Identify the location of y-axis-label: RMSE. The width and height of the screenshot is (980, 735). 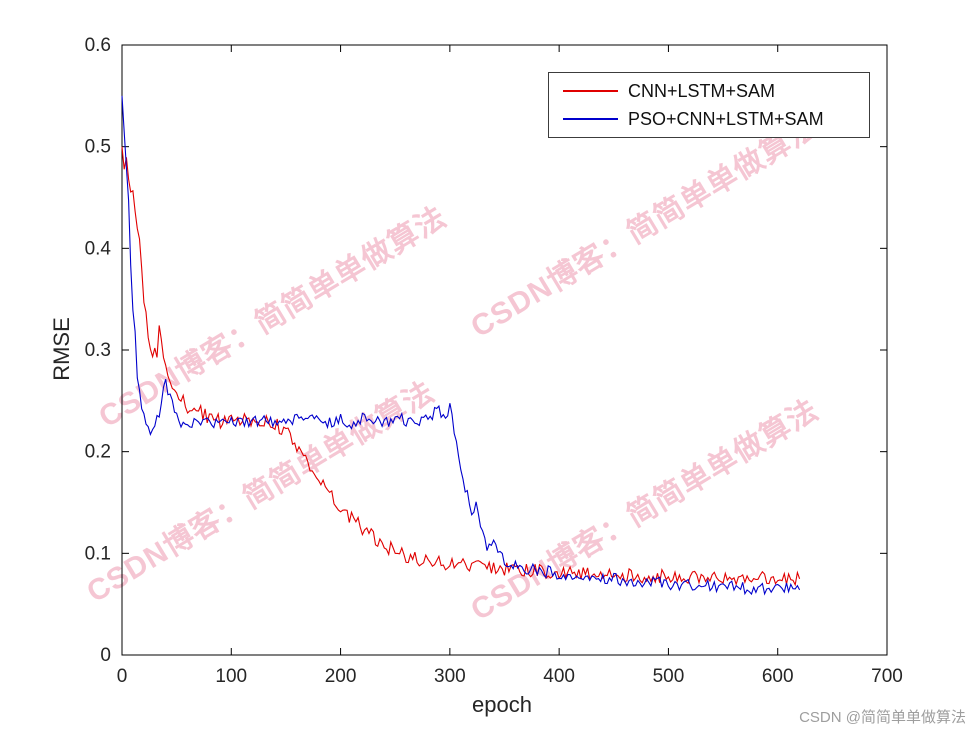
(61, 349).